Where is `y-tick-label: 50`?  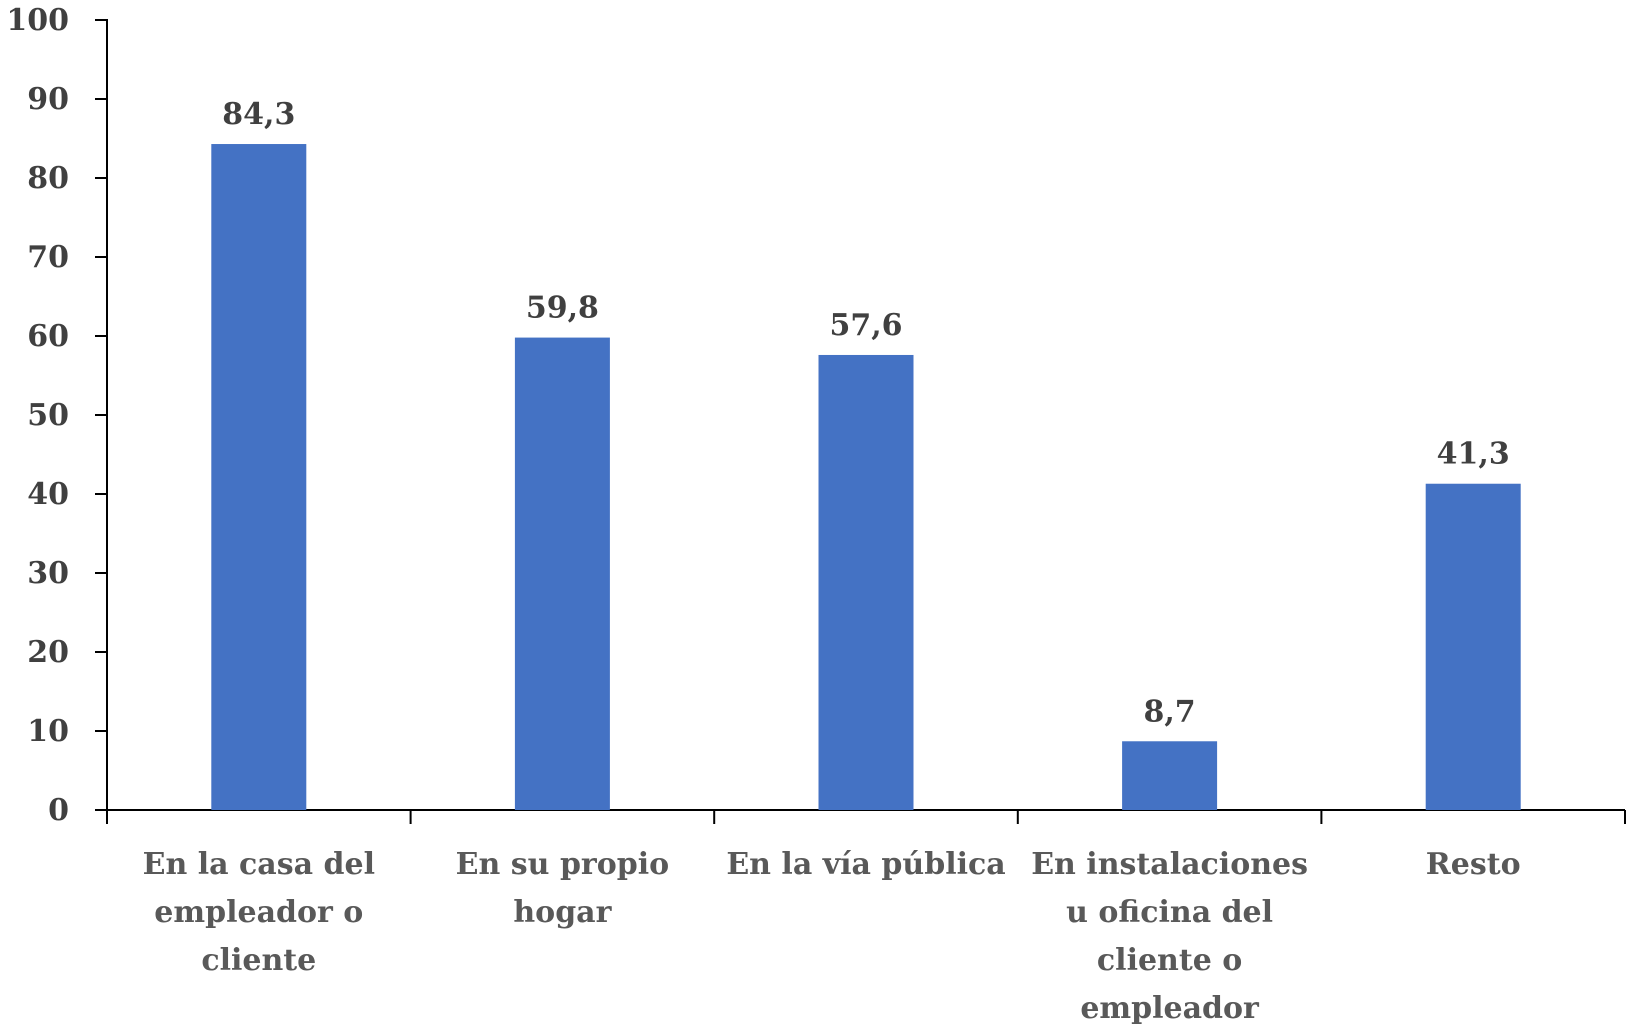
y-tick-label: 50 is located at coordinates (48, 415).